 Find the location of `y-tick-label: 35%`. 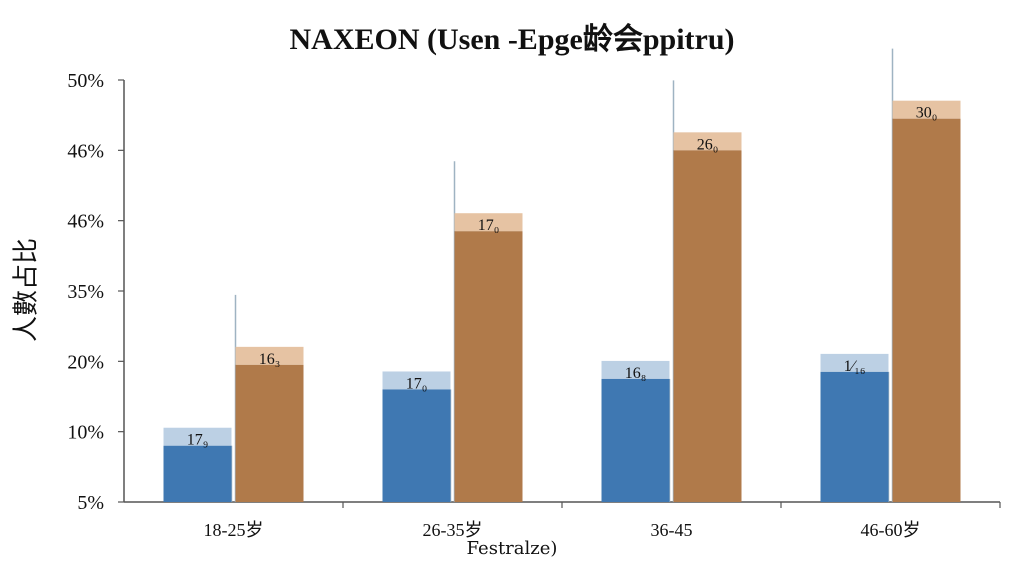

y-tick-label: 35% is located at coordinates (85, 292).